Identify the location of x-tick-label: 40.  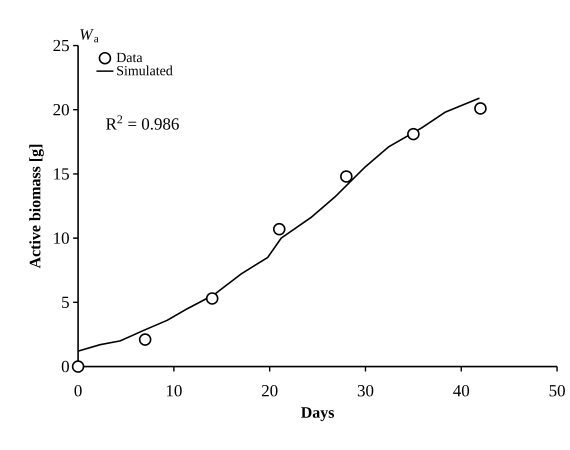
(461, 390).